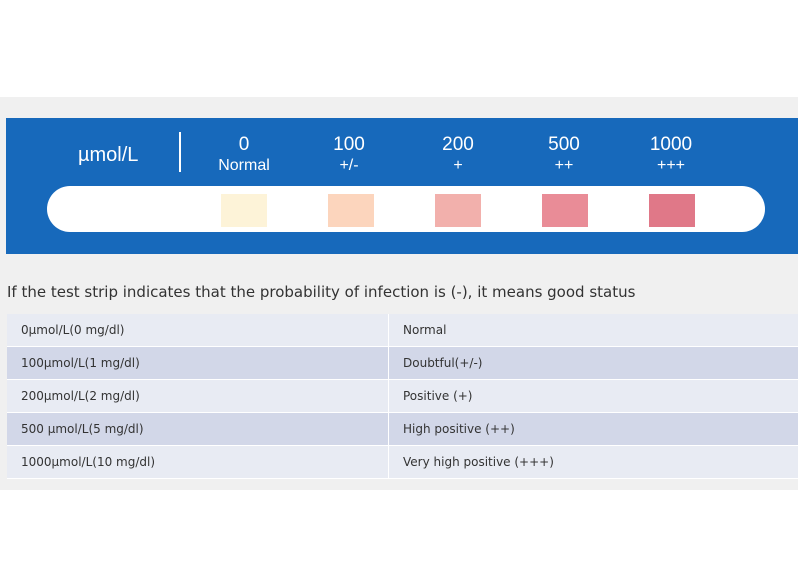 The width and height of the screenshot is (798, 587). I want to click on level-symbol: +++, so click(671, 165).